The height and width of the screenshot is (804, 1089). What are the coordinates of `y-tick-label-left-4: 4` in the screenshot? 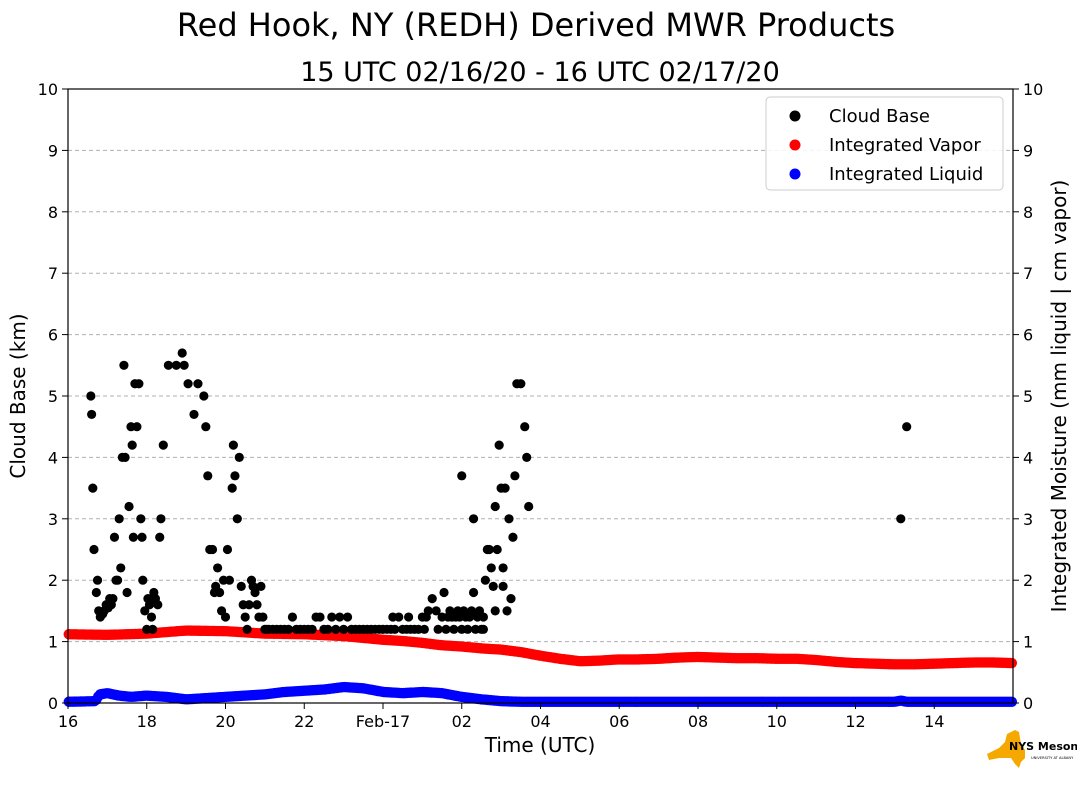 It's located at (53, 457).